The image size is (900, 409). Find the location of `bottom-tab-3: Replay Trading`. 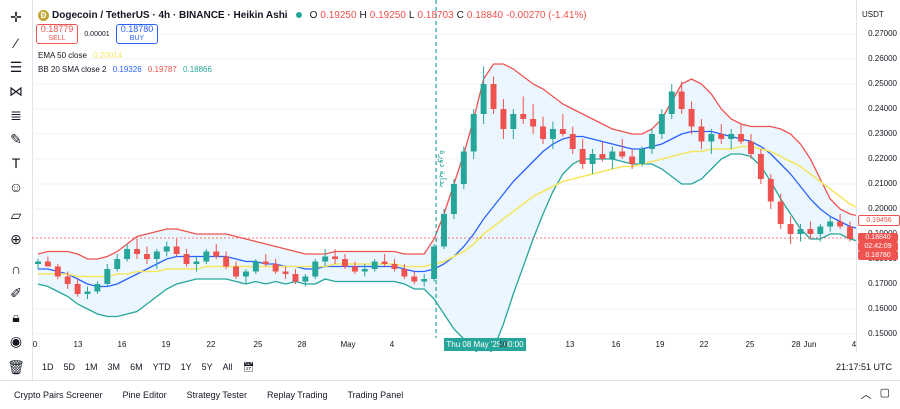

bottom-tab-3: Replay Trading is located at coordinates (297, 395).